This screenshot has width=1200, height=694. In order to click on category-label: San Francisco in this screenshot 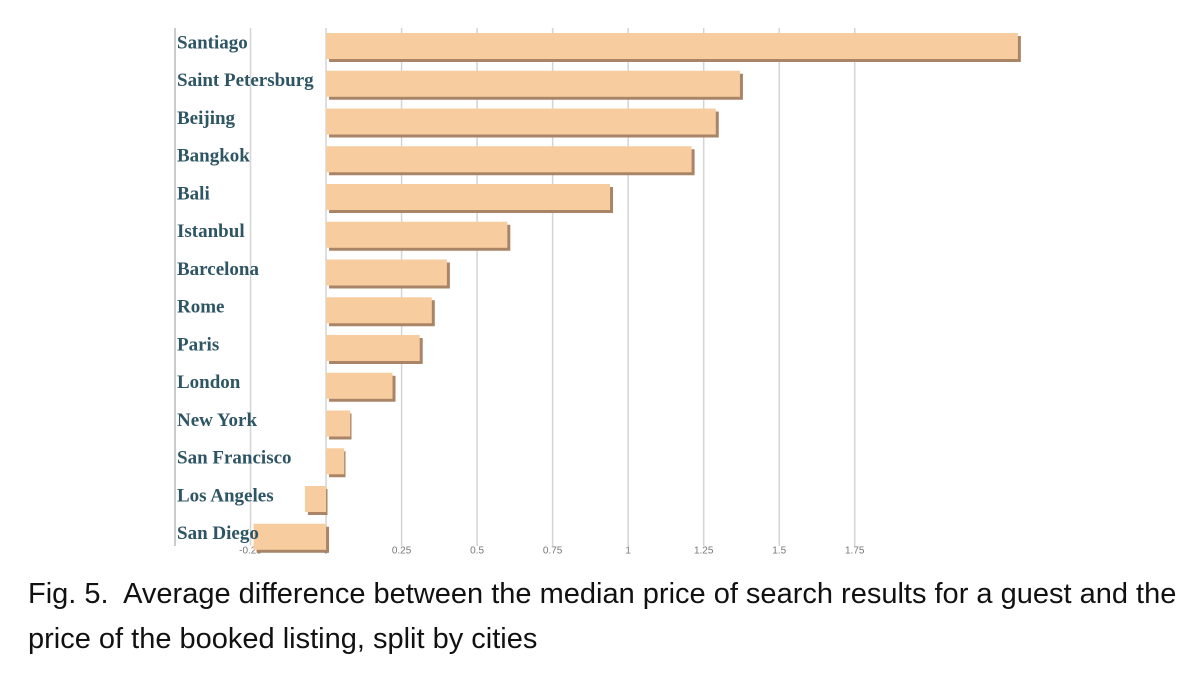, I will do `click(234, 458)`.